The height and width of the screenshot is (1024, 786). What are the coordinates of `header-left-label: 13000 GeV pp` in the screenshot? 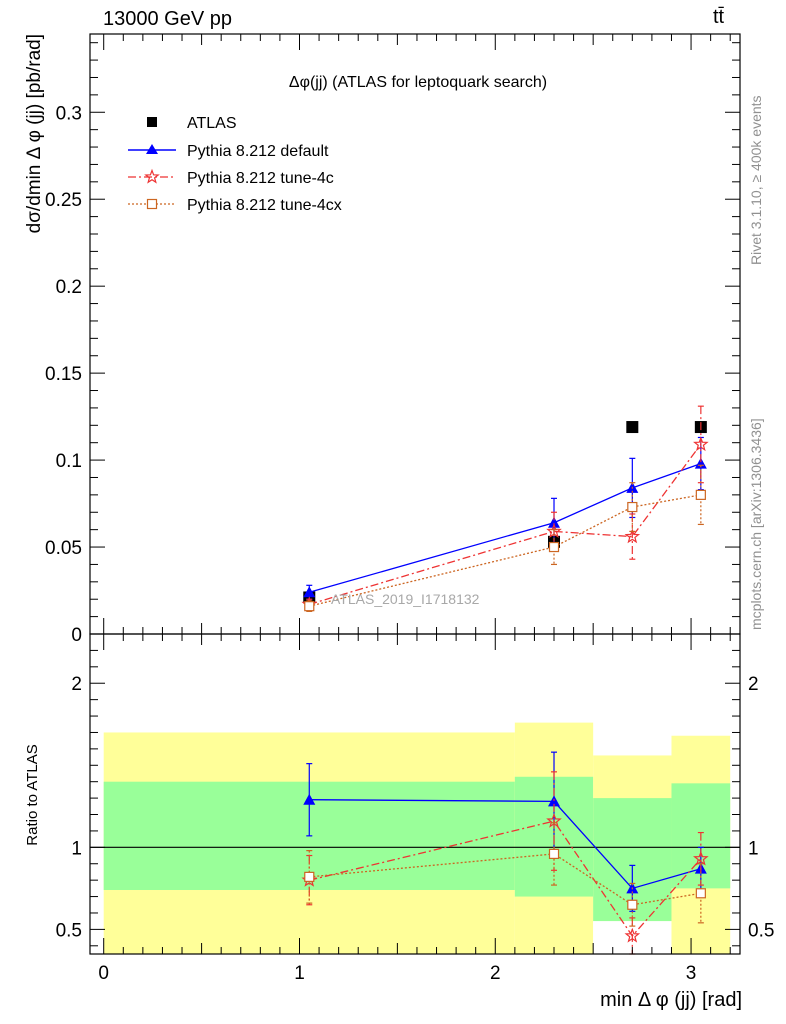 It's located at (167, 19).